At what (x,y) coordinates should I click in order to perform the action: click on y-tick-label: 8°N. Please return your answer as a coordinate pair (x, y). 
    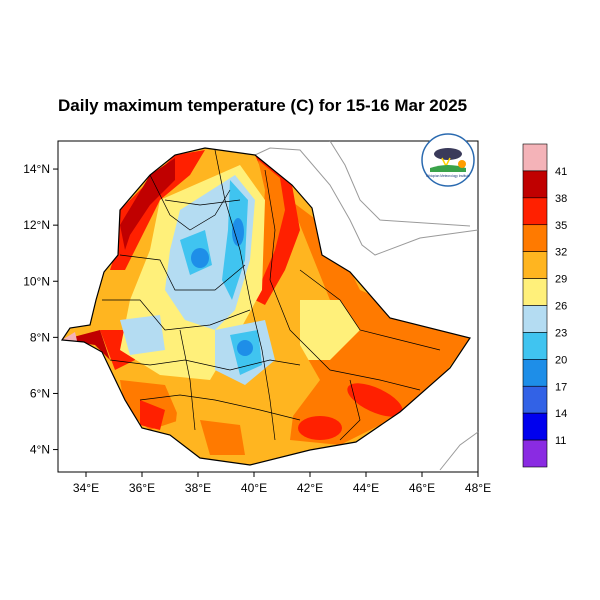
    Looking at the image, I should click on (40, 337).